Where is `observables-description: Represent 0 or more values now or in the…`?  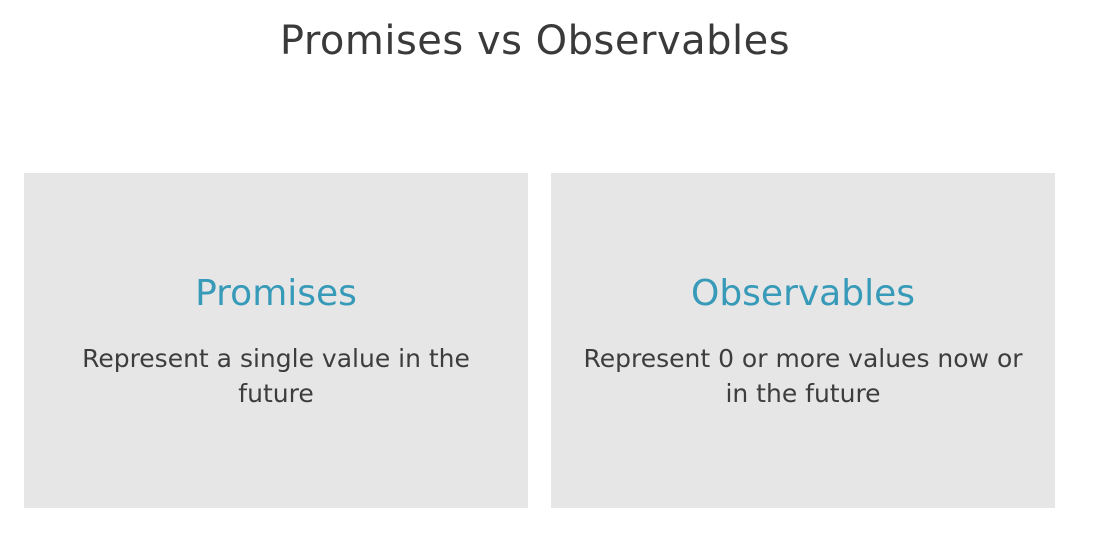
observables-description: Represent 0 or more values now or in the… is located at coordinates (803, 376).